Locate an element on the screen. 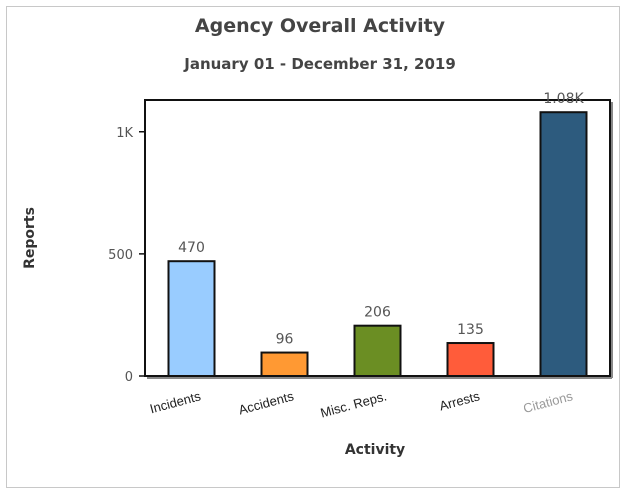 This screenshot has width=628, height=494. x-tick-label: Incidents is located at coordinates (175, 402).